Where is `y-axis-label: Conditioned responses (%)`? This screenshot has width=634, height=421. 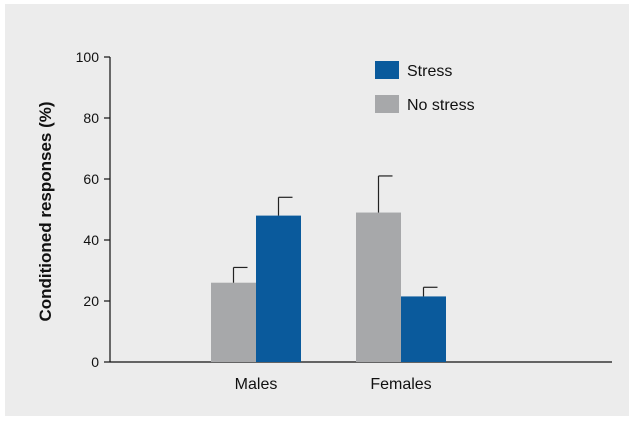
y-axis-label: Conditioned responses (%) is located at coordinates (45, 211).